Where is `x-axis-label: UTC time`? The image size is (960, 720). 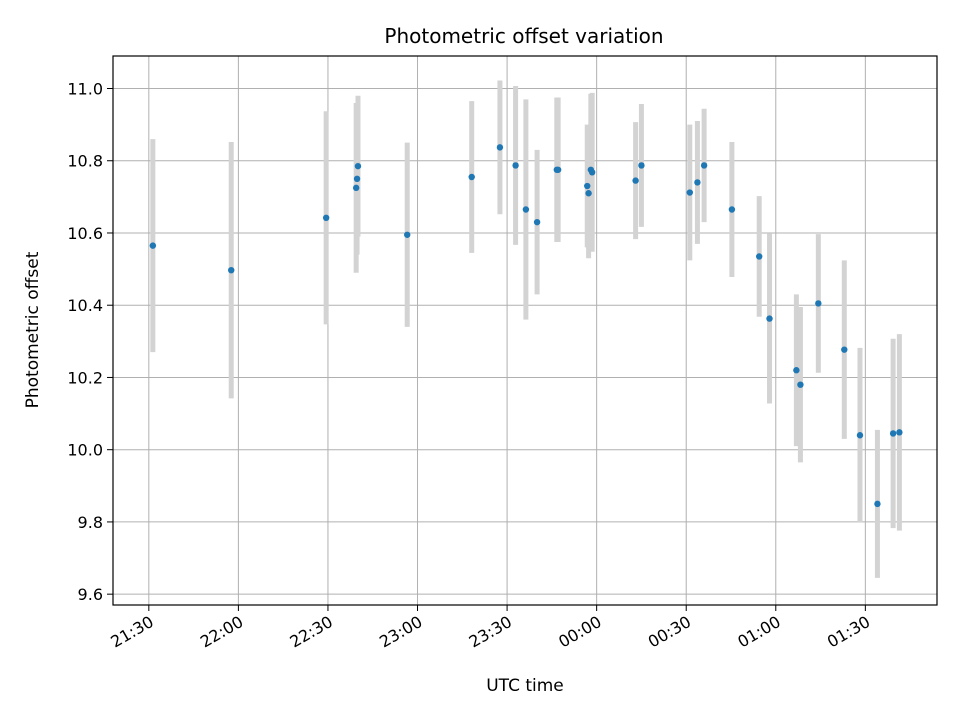 x-axis-label: UTC time is located at coordinates (525, 686).